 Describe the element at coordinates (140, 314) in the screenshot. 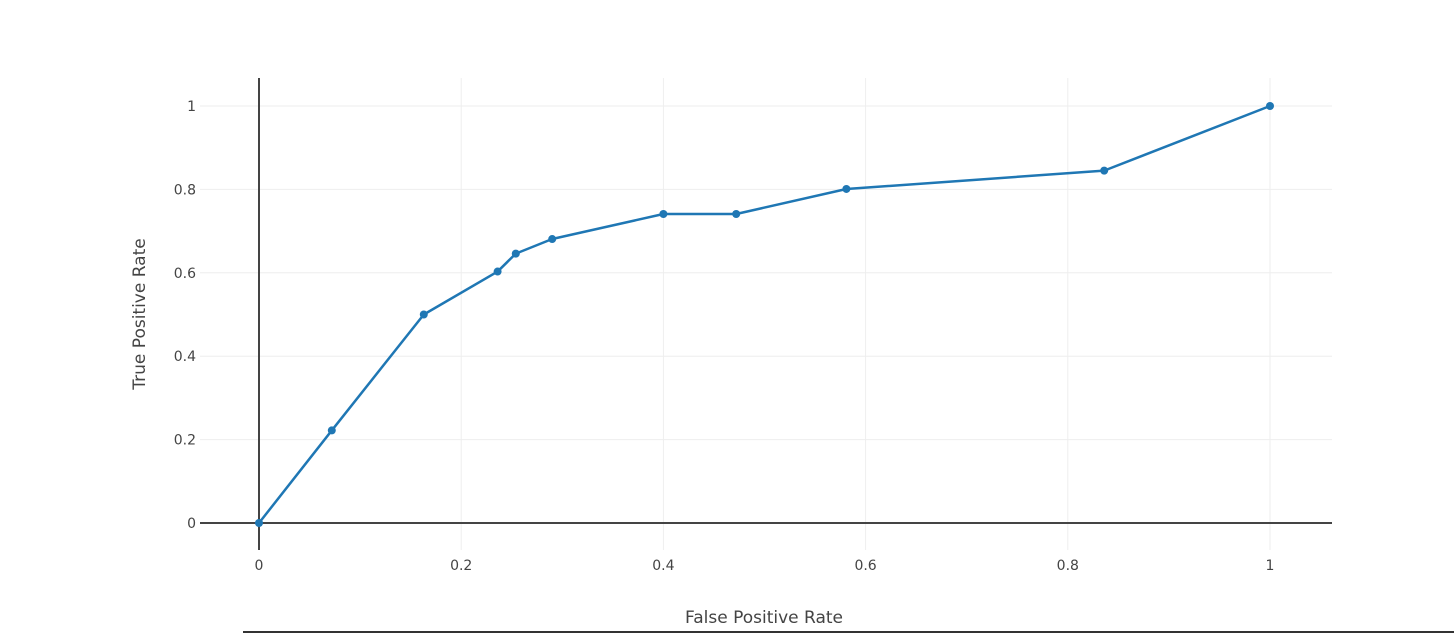

I see `y-axis-title: True Positive Rate` at that location.